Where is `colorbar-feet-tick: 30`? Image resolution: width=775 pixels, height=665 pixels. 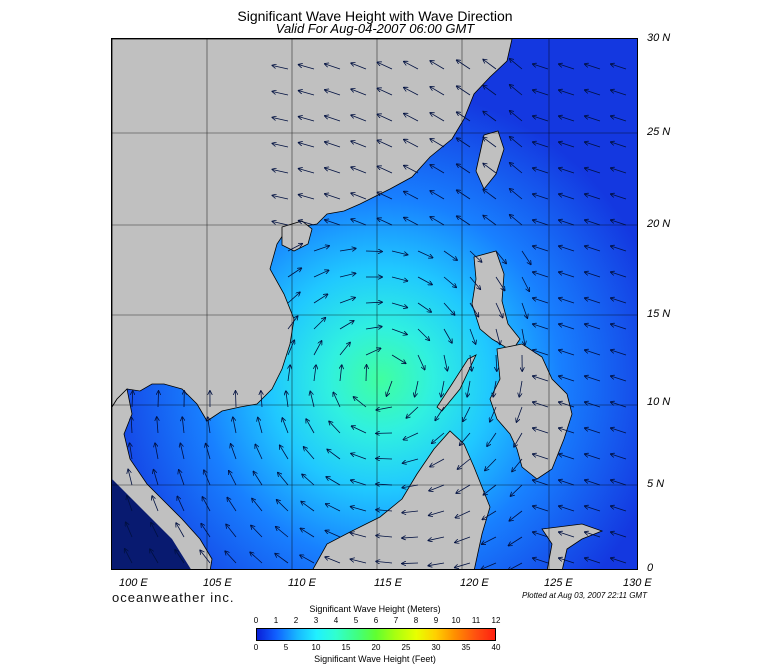 colorbar-feet-tick: 30 is located at coordinates (436, 647).